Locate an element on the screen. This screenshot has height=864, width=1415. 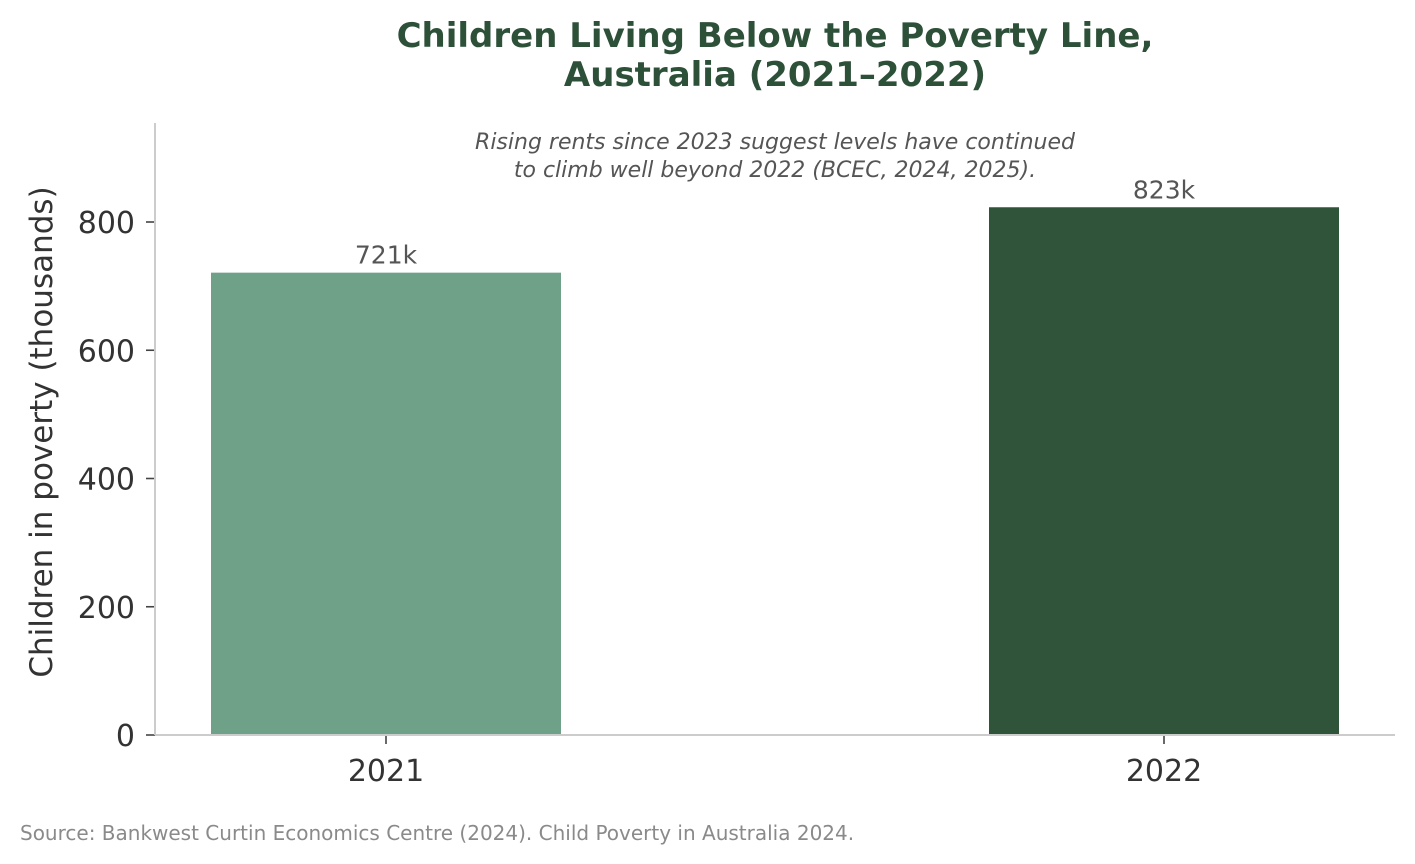
bar-2021 is located at coordinates (386, 503).